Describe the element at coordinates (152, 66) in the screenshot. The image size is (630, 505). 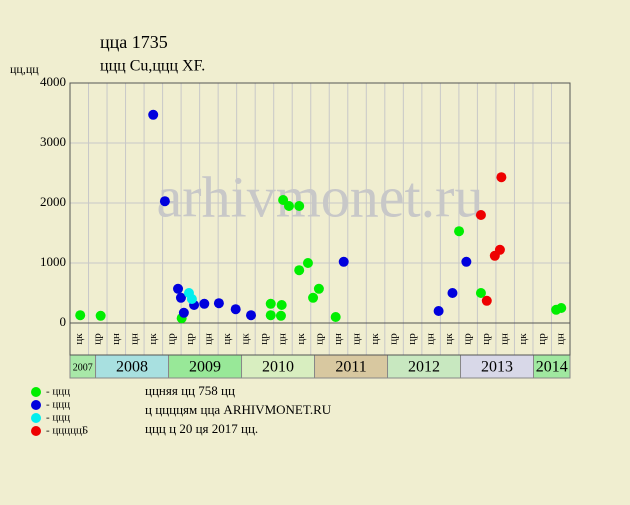
I see `chart-subtitle: ццц Cu,ццц XF.` at that location.